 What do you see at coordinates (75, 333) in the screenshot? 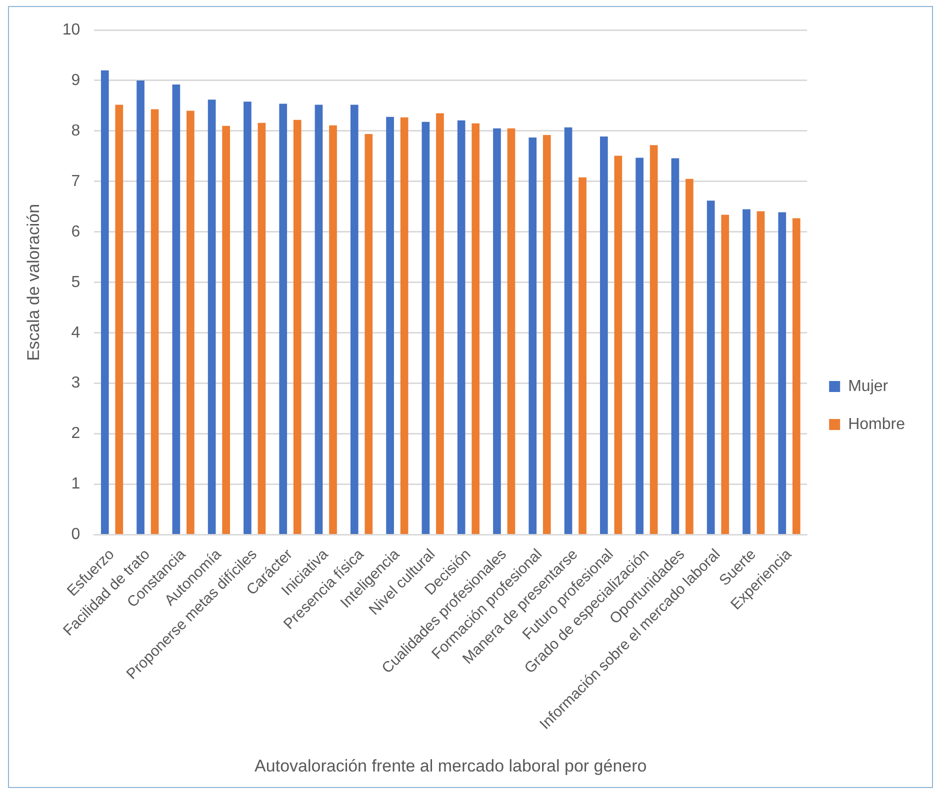
I see `y-tick-label: 4` at bounding box center [75, 333].